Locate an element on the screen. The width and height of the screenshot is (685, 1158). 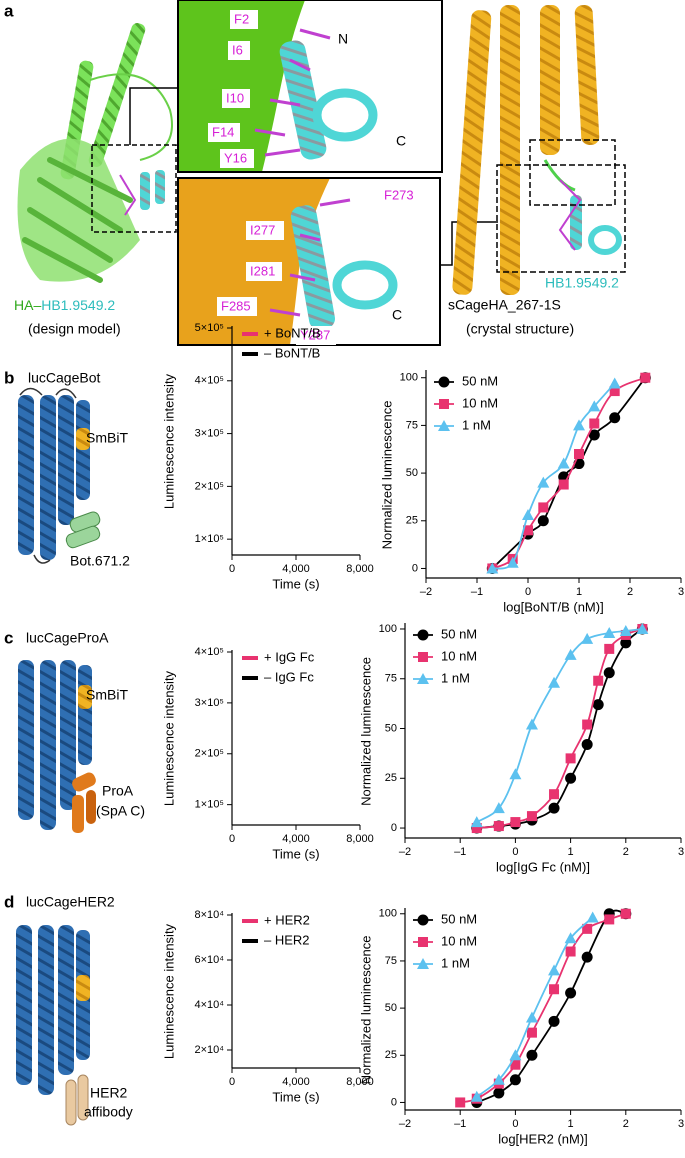
residue-label: Y16 is located at coordinates (235, 157).